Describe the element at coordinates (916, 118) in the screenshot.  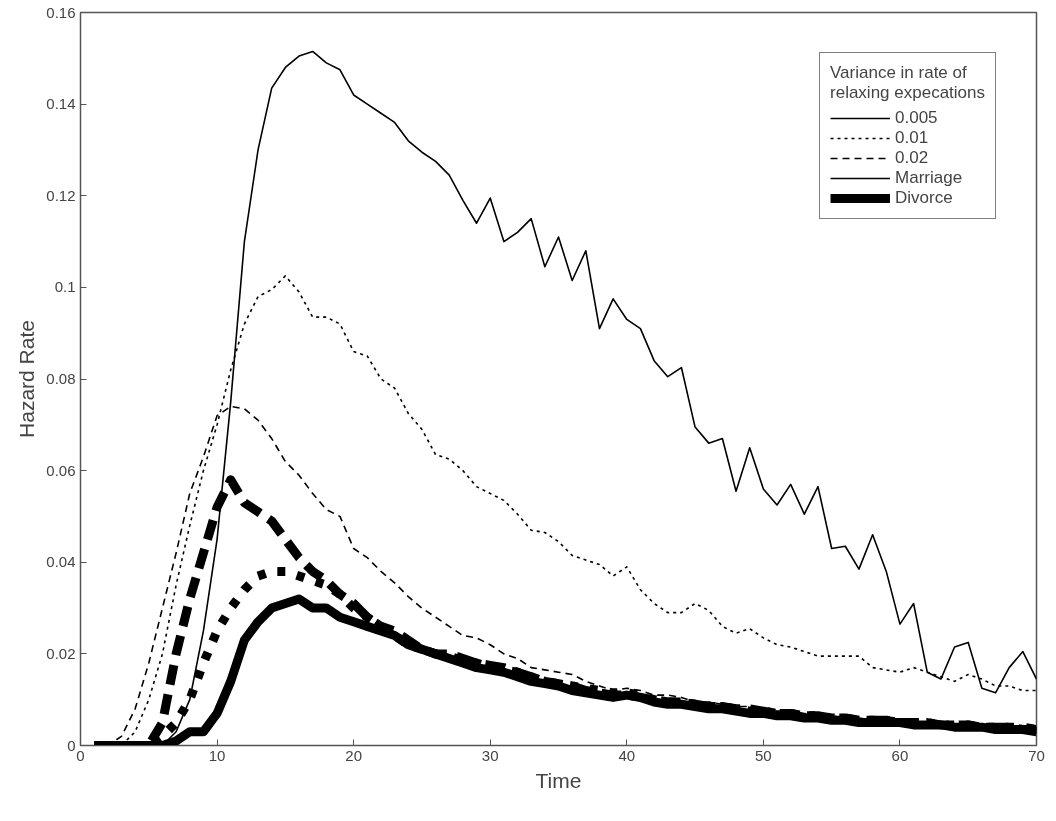
I see `legend-label: 0.005` at that location.